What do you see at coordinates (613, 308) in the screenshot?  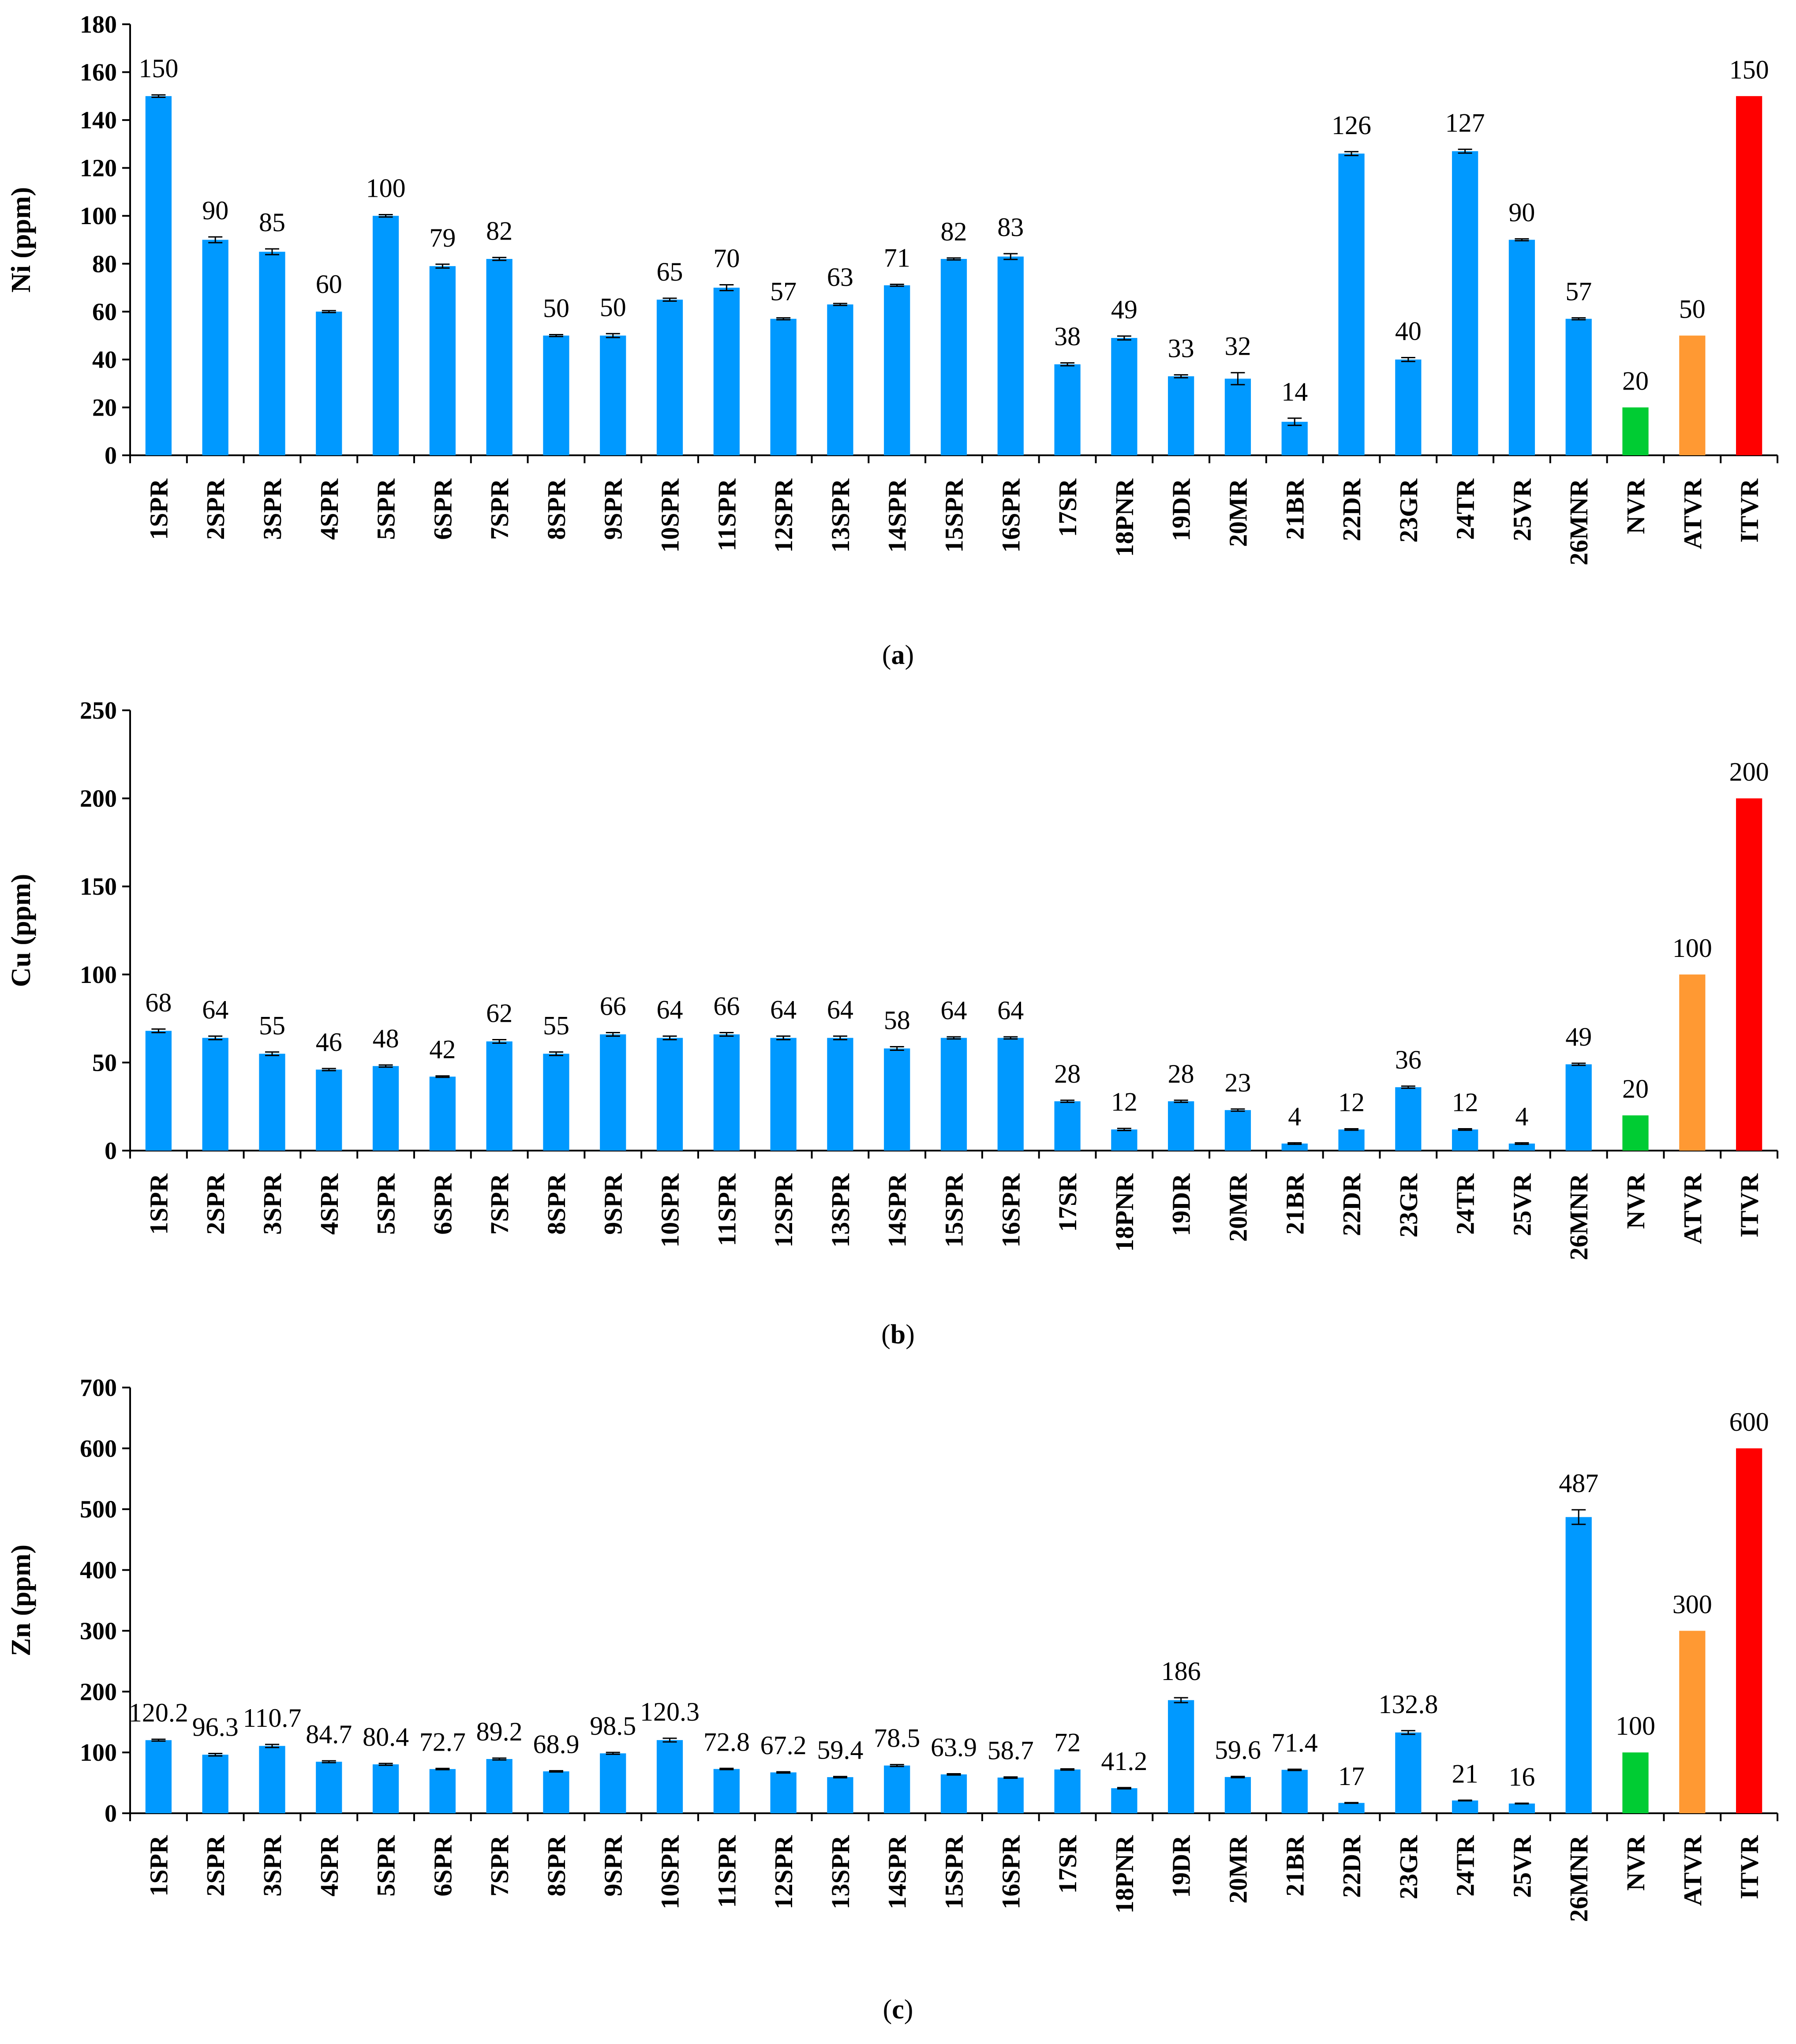 I see `data-label-9SPR: 50` at bounding box center [613, 308].